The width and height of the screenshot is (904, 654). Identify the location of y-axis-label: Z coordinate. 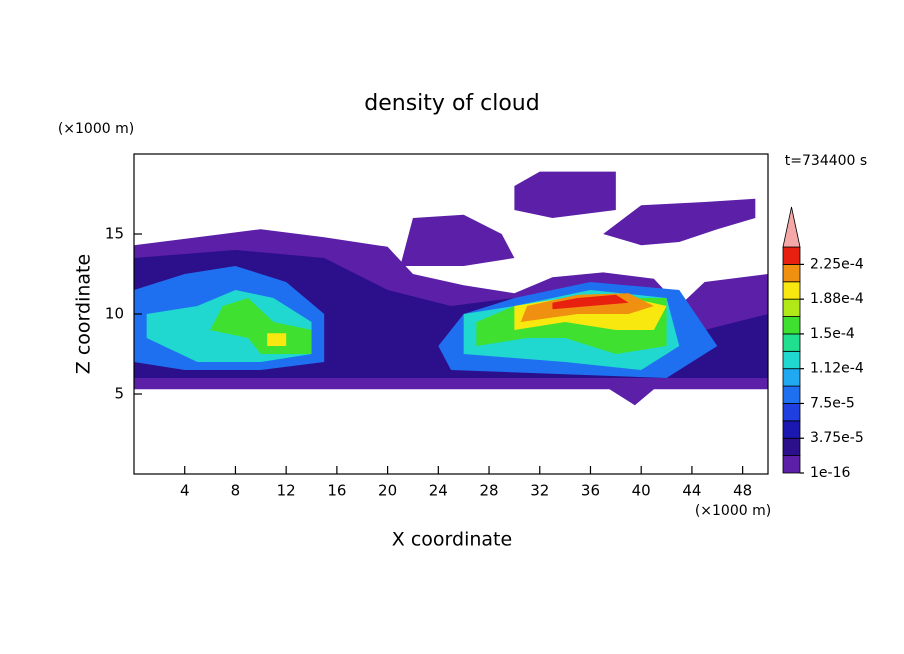
(84, 314).